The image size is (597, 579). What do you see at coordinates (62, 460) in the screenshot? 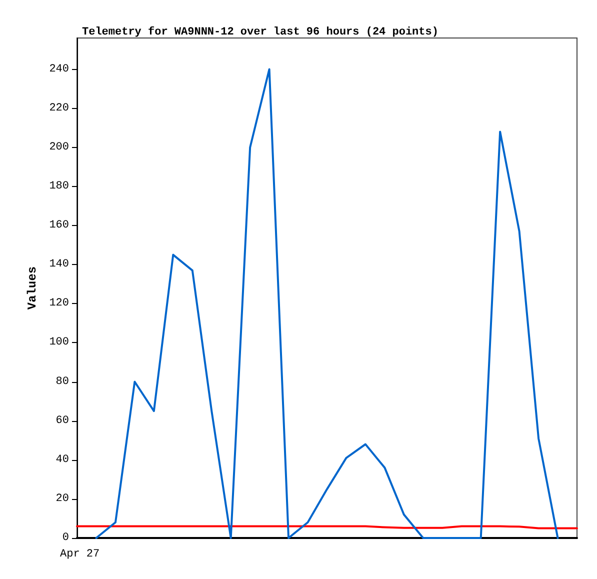
I see `y-tick-label: 40` at bounding box center [62, 460].